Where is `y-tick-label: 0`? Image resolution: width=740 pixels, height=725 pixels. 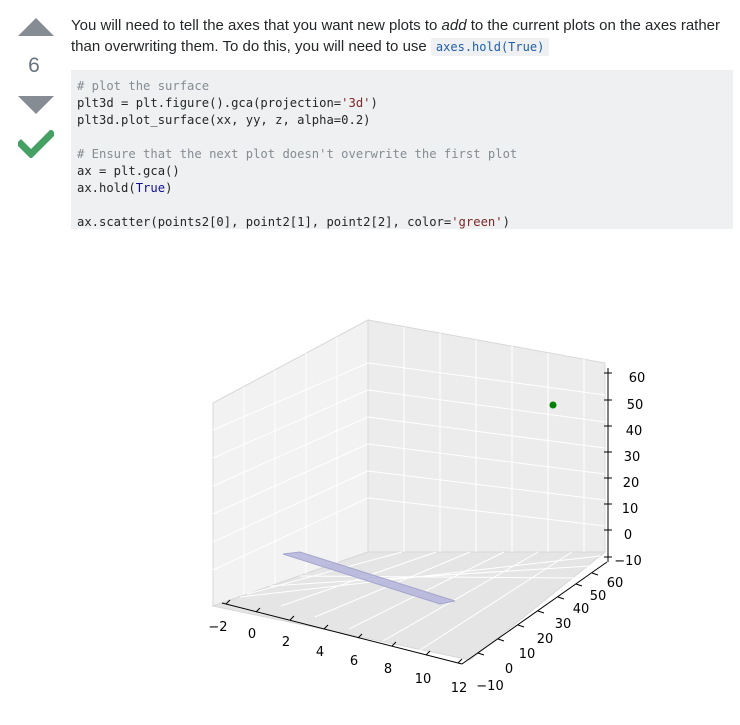
y-tick-label: 0 is located at coordinates (509, 669).